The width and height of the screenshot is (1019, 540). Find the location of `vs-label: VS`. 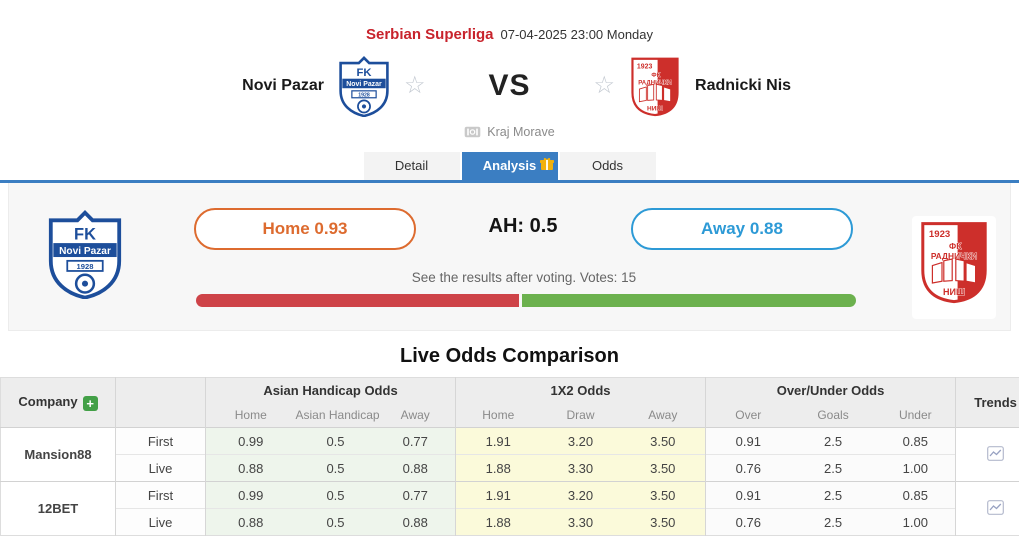

vs-label: VS is located at coordinates (509, 85).